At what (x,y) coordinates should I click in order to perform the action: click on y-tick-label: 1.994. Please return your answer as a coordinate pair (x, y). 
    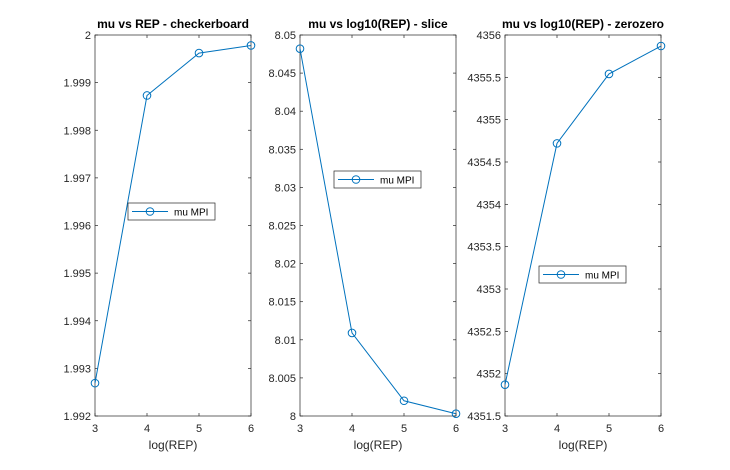
    Looking at the image, I should click on (77, 322).